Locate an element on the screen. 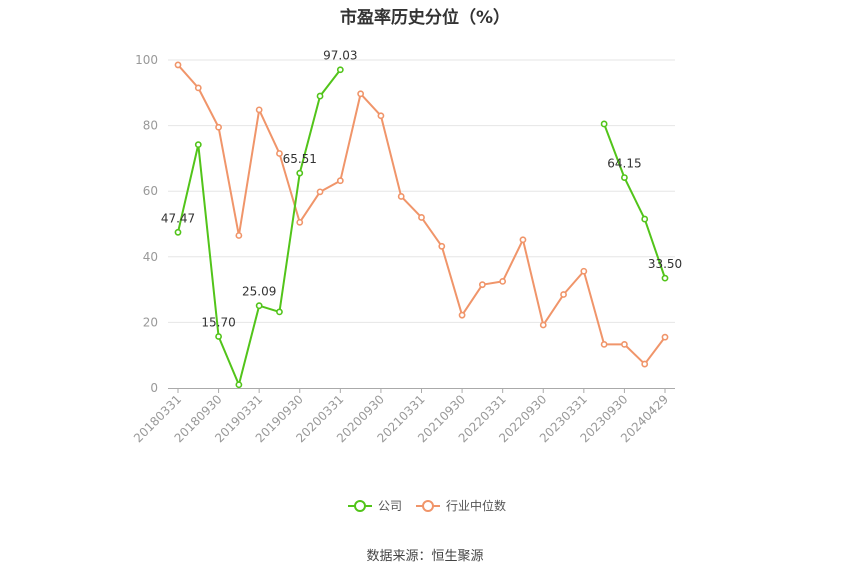  data-label: 97.03 is located at coordinates (340, 56).